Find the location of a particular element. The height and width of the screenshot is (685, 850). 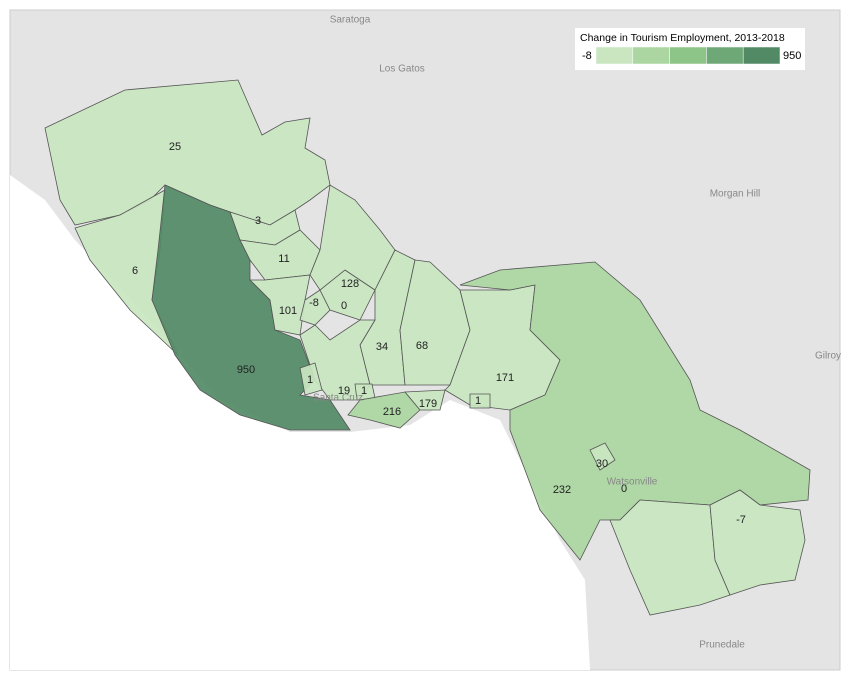

region-label: 68 is located at coordinates (422, 346).